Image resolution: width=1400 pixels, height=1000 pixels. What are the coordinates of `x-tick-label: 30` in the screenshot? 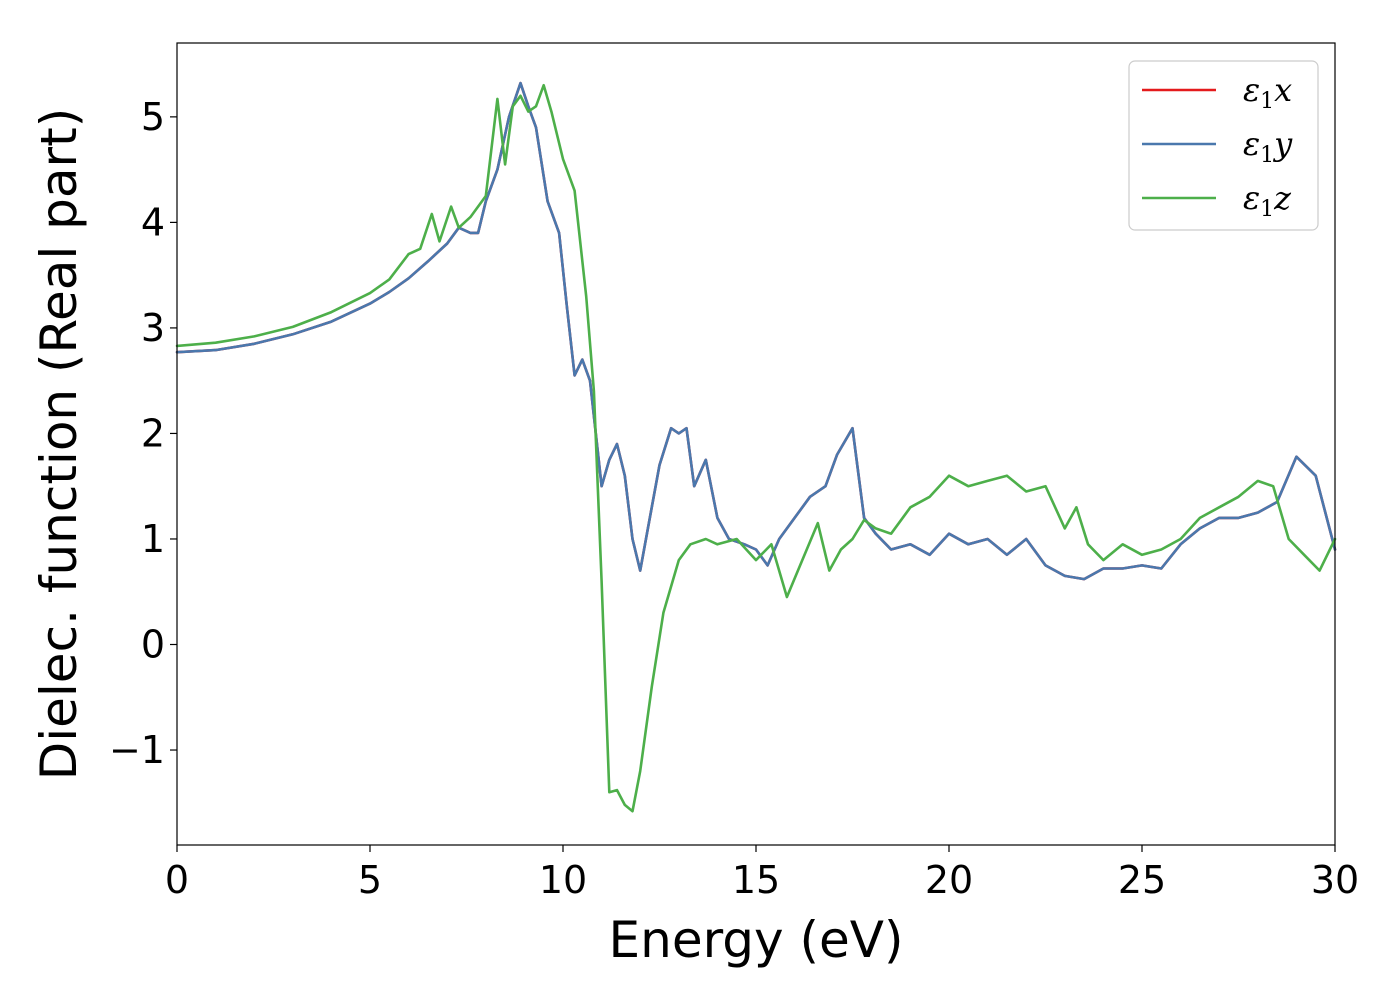 It's located at (1335, 880).